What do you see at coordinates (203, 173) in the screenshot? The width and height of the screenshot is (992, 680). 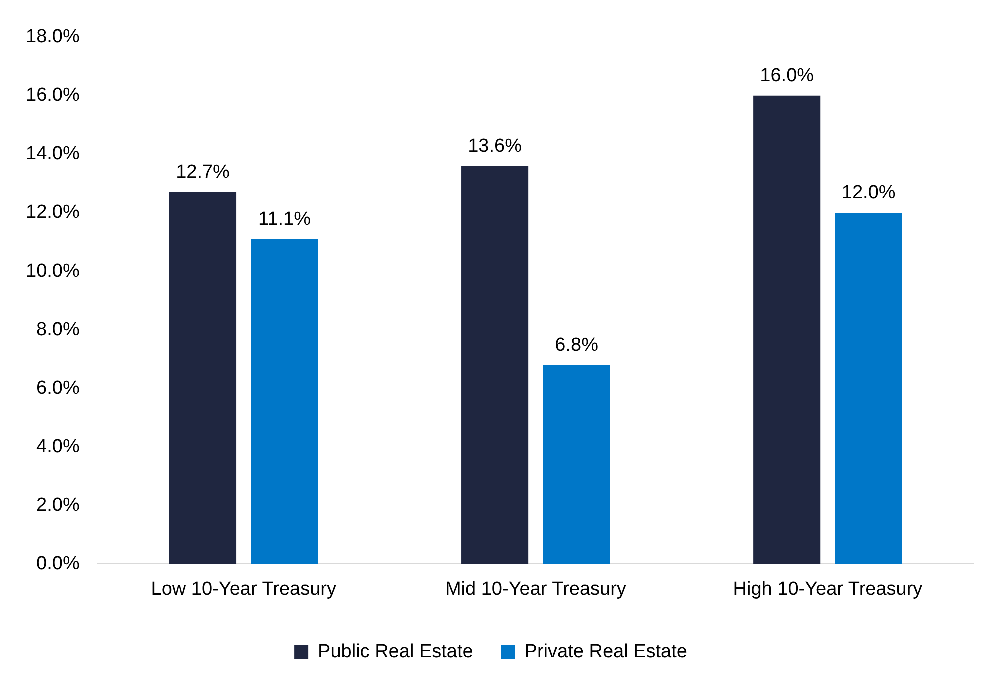 I see `data-label: 12.7%` at bounding box center [203, 173].